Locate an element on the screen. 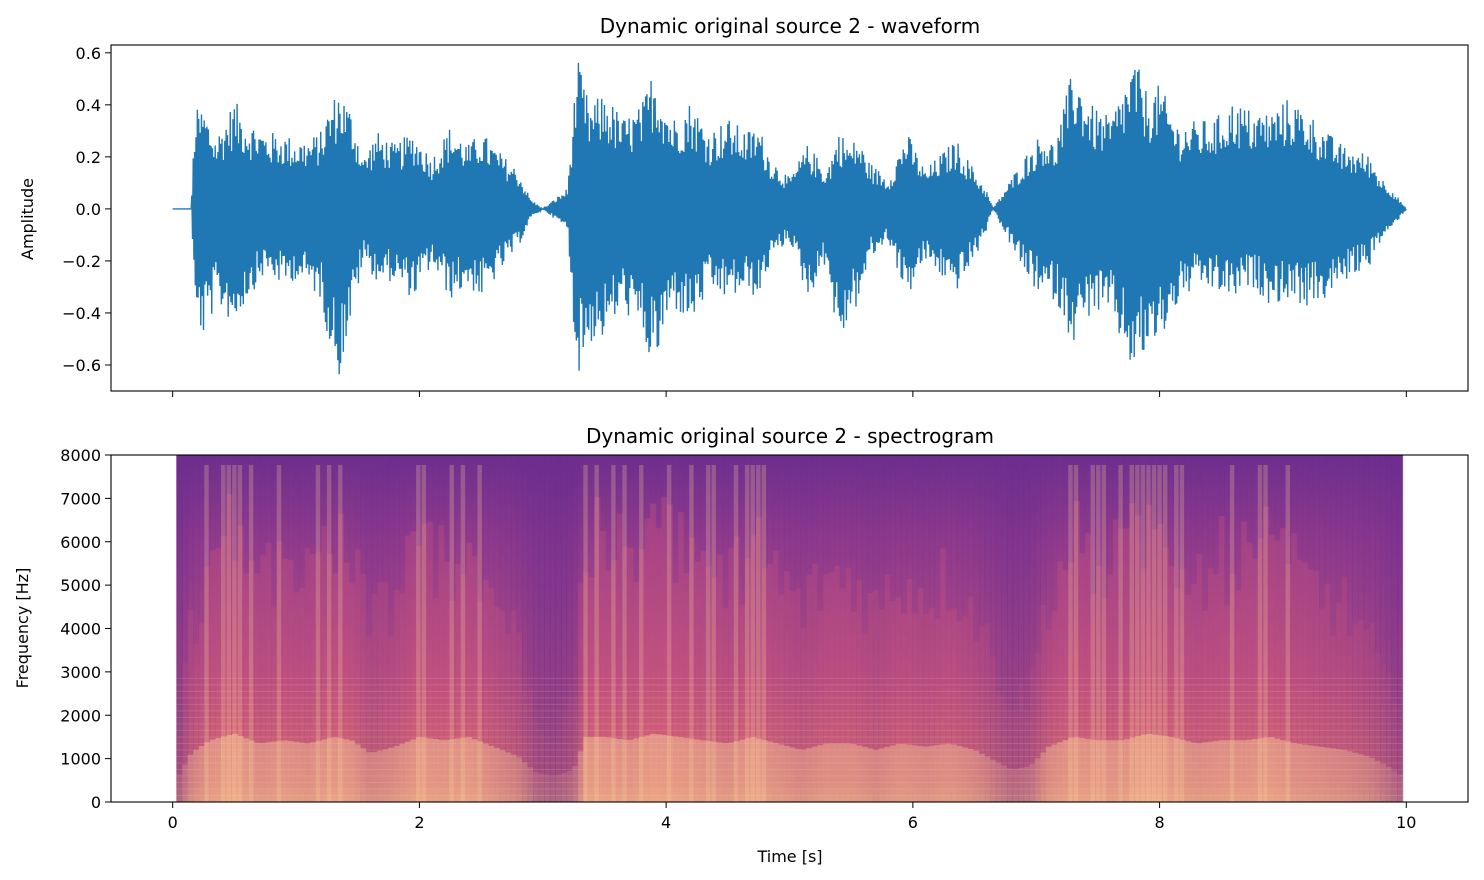 Image resolution: width=1484 pixels, height=880 pixels. spectrogram-y-tick-label: 0 is located at coordinates (96, 802).